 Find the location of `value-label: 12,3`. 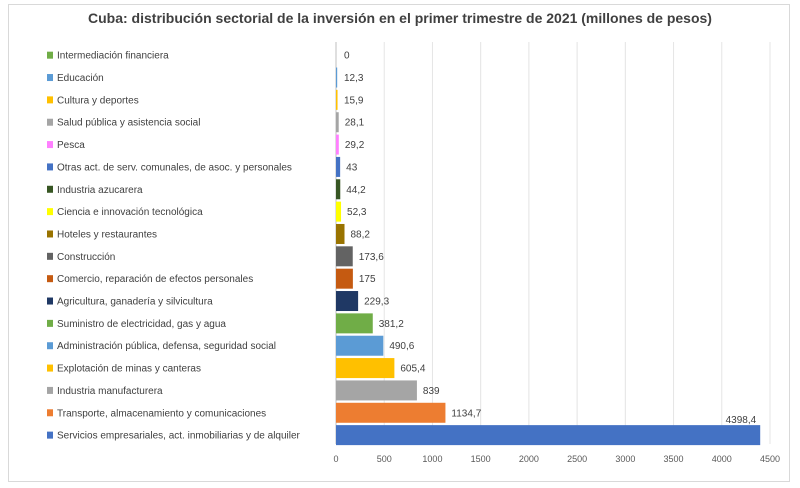

value-label: 12,3 is located at coordinates (354, 78).